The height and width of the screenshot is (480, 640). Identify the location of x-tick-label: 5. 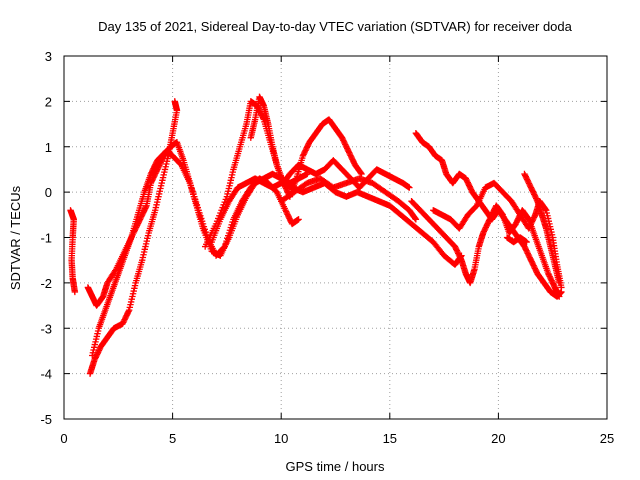
(172, 438).